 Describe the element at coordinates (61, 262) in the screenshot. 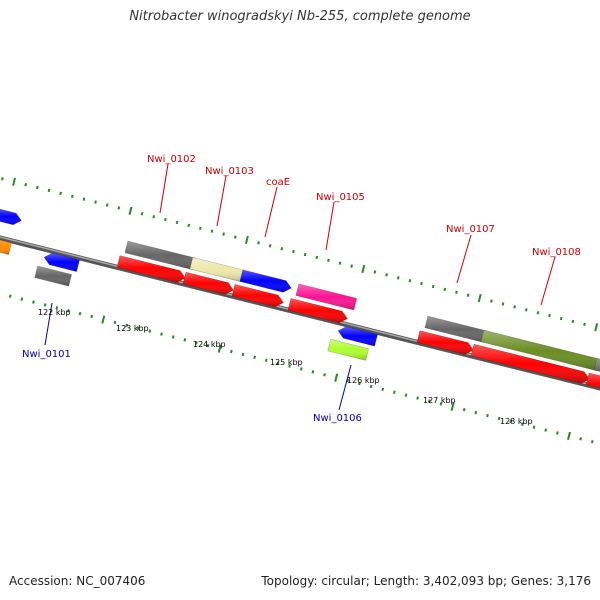

I see `feature-nwi-0101-cds` at that location.